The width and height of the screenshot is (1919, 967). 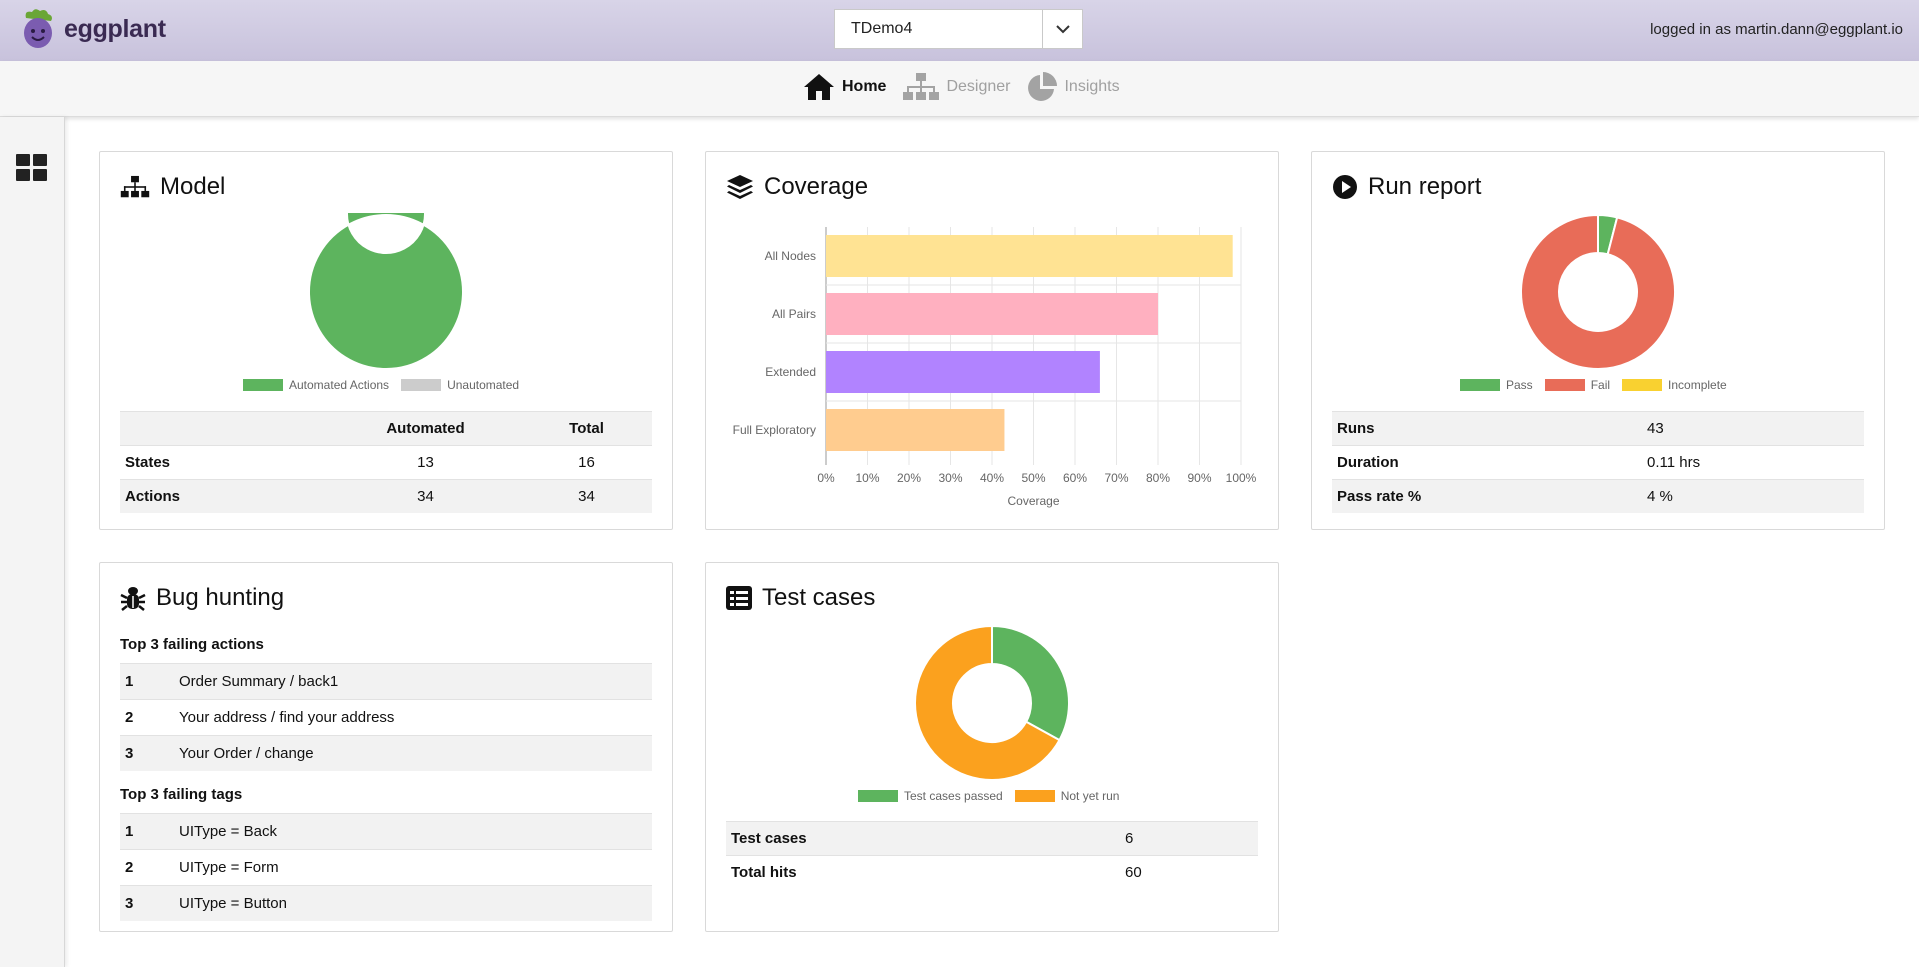 I want to click on table-row: 1 UIType = Back, so click(x=386, y=831).